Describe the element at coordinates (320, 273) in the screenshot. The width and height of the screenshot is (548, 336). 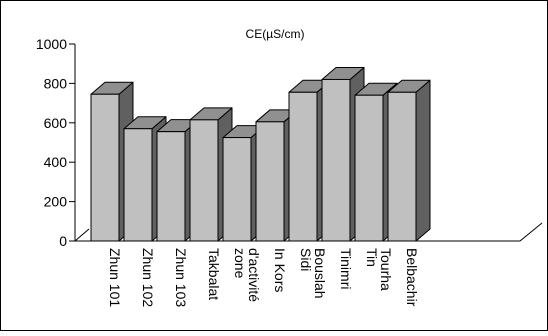
I see `x-tick-label: Bouslah` at that location.